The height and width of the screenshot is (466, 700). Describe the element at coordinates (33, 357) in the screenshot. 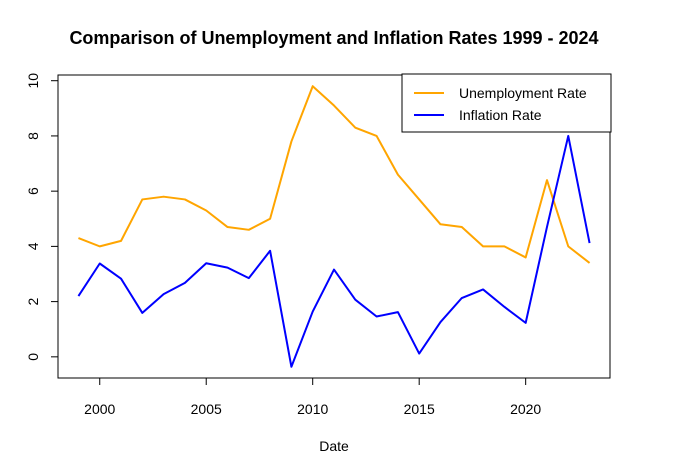

I see `y-tick-label: 0` at that location.